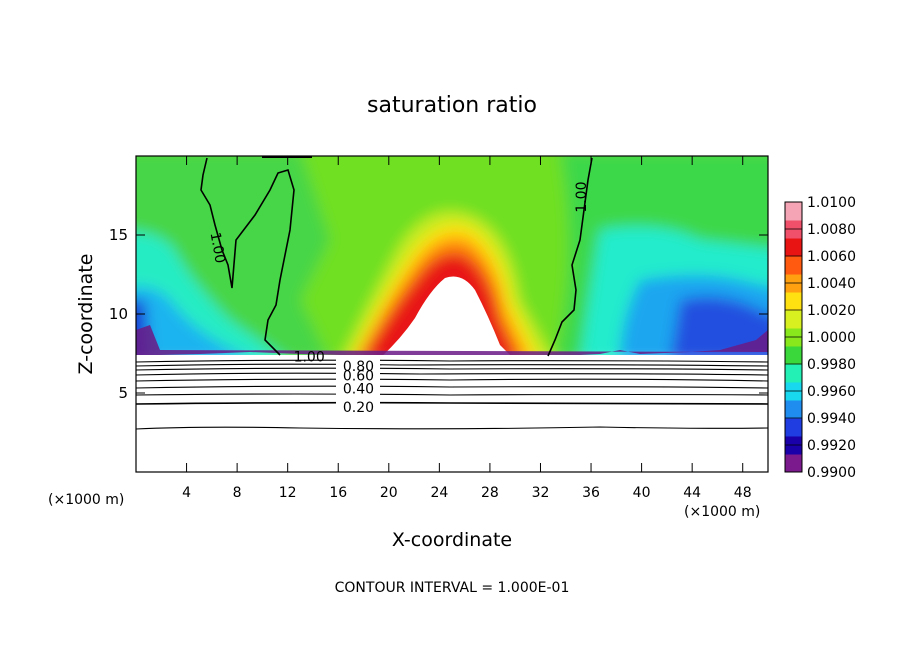 Image resolution: width=904 pixels, height=654 pixels. What do you see at coordinates (570, 257) in the screenshot?
I see `contour-1-00-right` at bounding box center [570, 257].